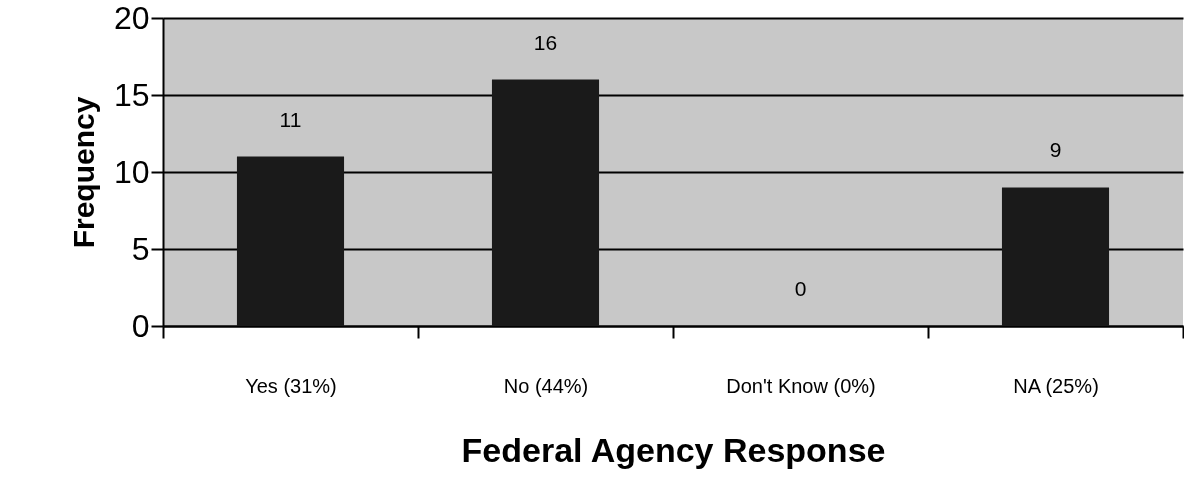 Image resolution: width=1187 pixels, height=485 pixels. What do you see at coordinates (546, 385) in the screenshot?
I see `x-tick-label: No (44%)` at bounding box center [546, 385].